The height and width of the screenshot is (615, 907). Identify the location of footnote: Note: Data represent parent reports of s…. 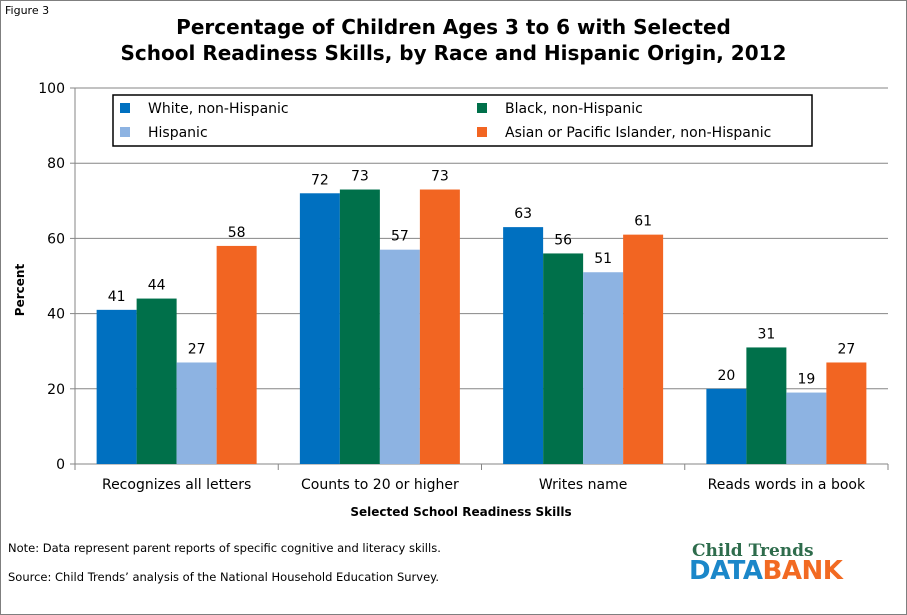
(224, 548).